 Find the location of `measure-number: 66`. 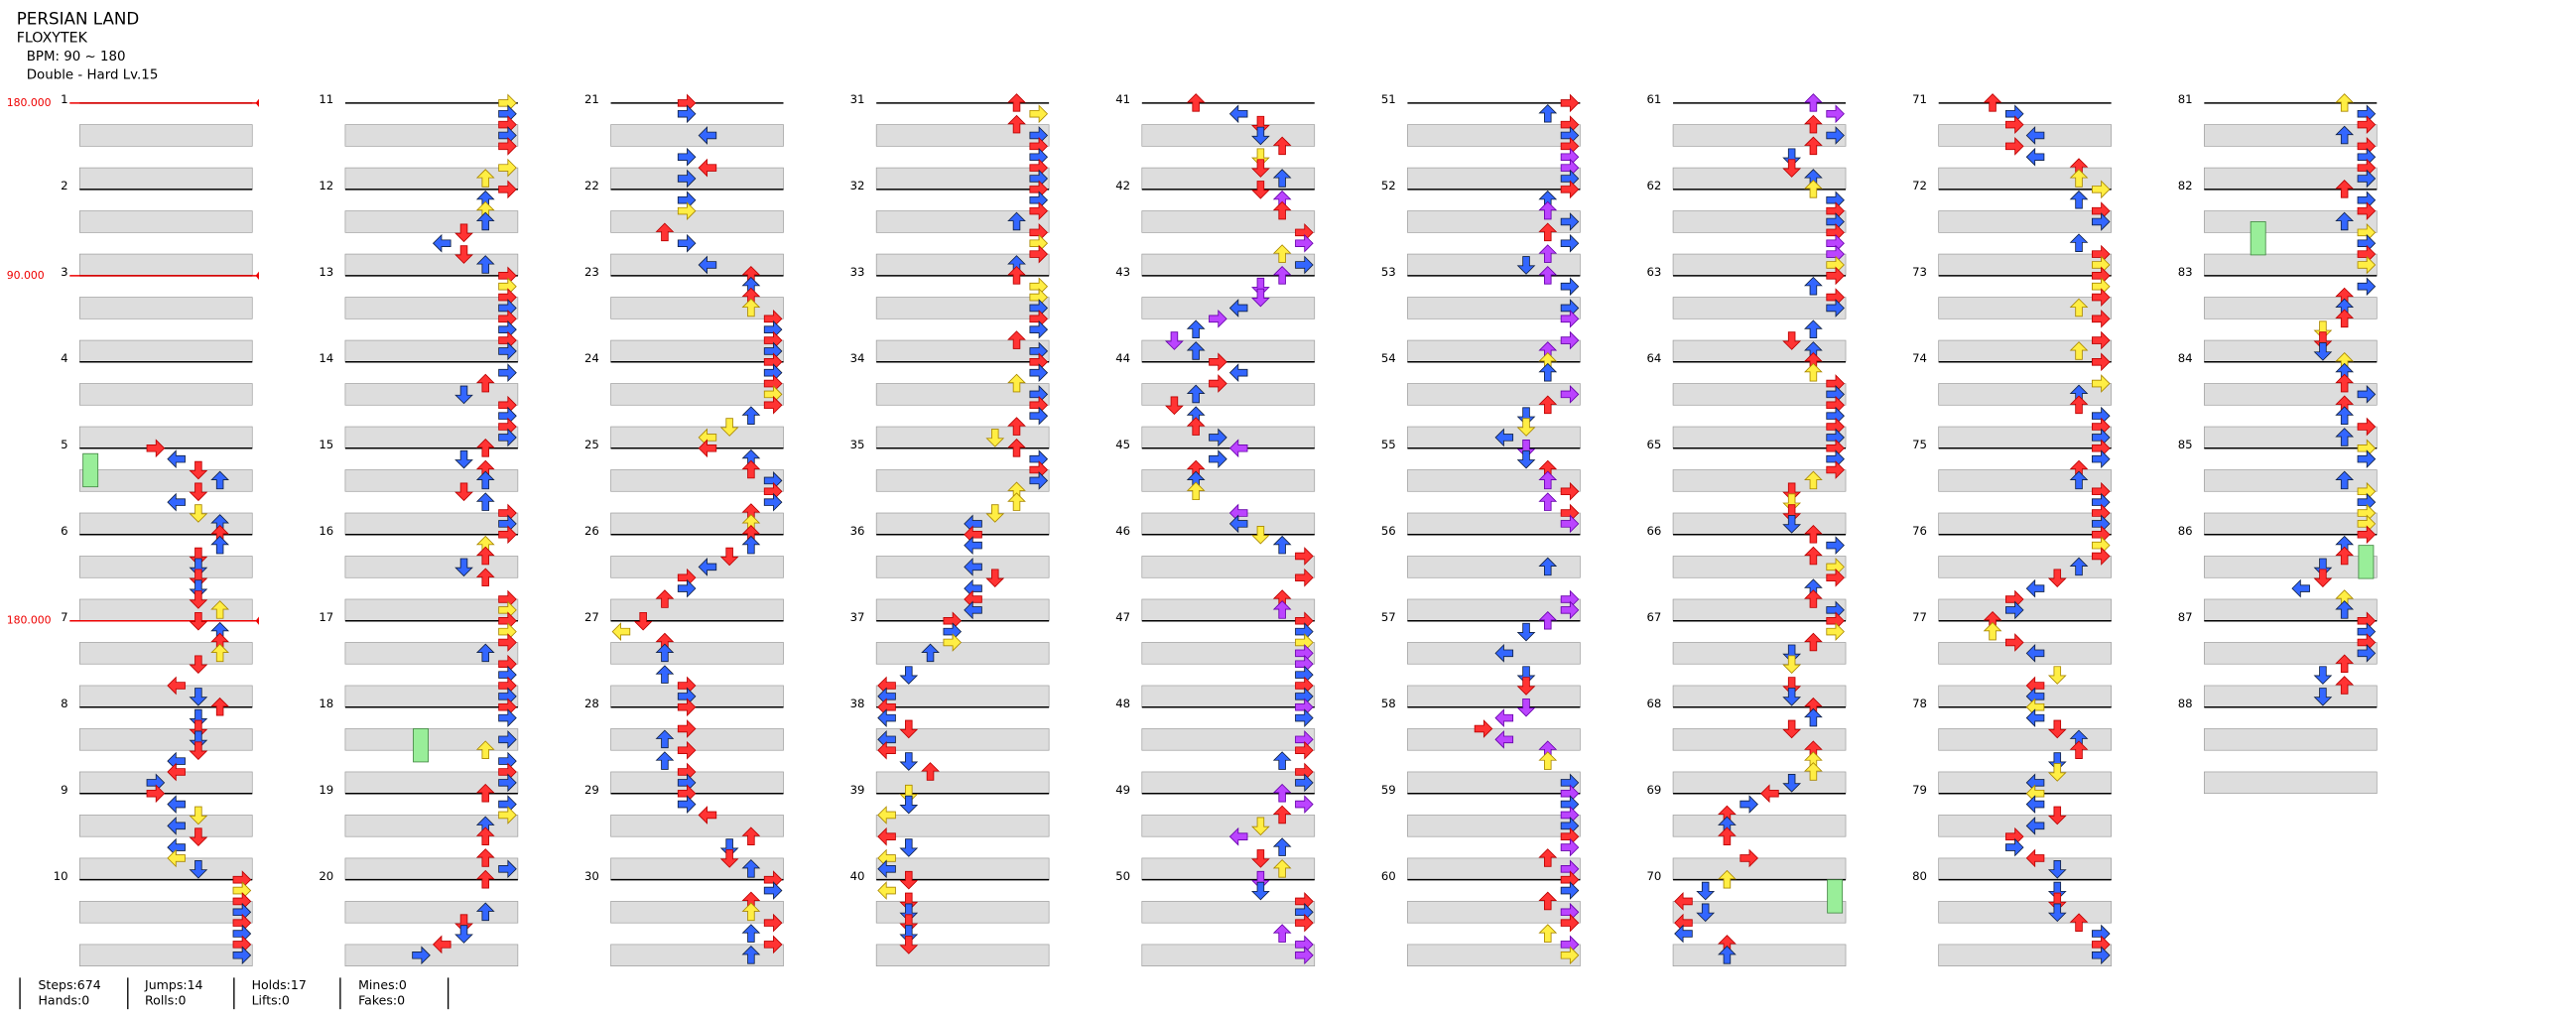

measure-number: 66 is located at coordinates (1654, 531).